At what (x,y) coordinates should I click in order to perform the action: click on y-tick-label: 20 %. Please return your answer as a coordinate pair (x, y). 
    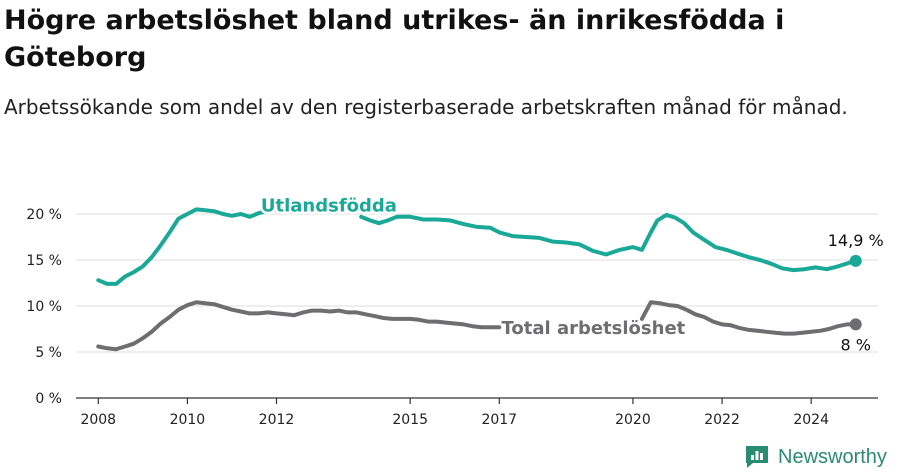
    Looking at the image, I should click on (44, 215).